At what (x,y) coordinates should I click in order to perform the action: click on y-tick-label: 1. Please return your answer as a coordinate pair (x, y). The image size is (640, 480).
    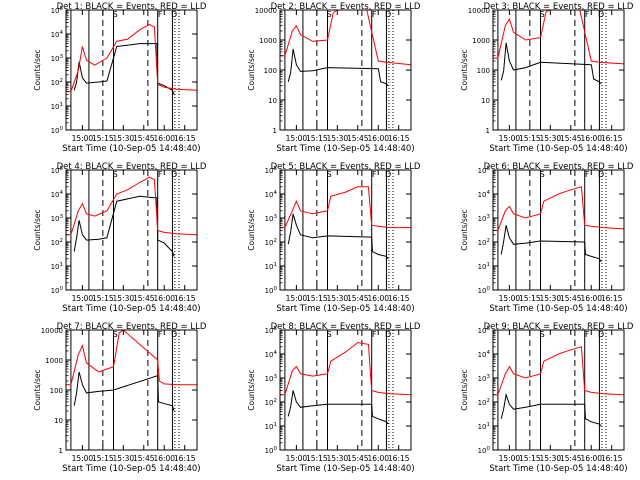
    Looking at the image, I should click on (61, 451).